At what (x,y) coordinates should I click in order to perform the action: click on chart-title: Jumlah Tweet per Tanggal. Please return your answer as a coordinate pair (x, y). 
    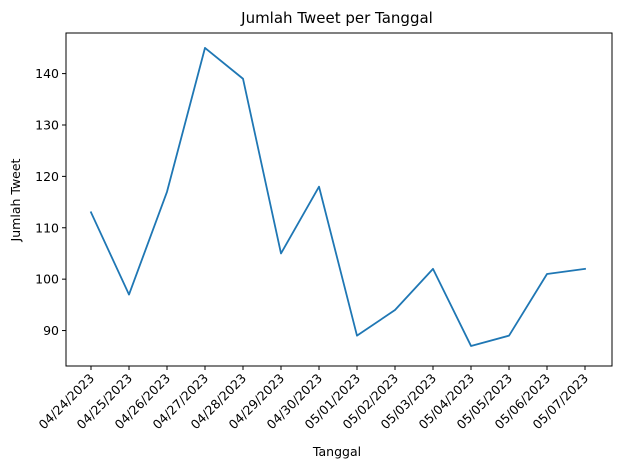
    Looking at the image, I should click on (336, 18).